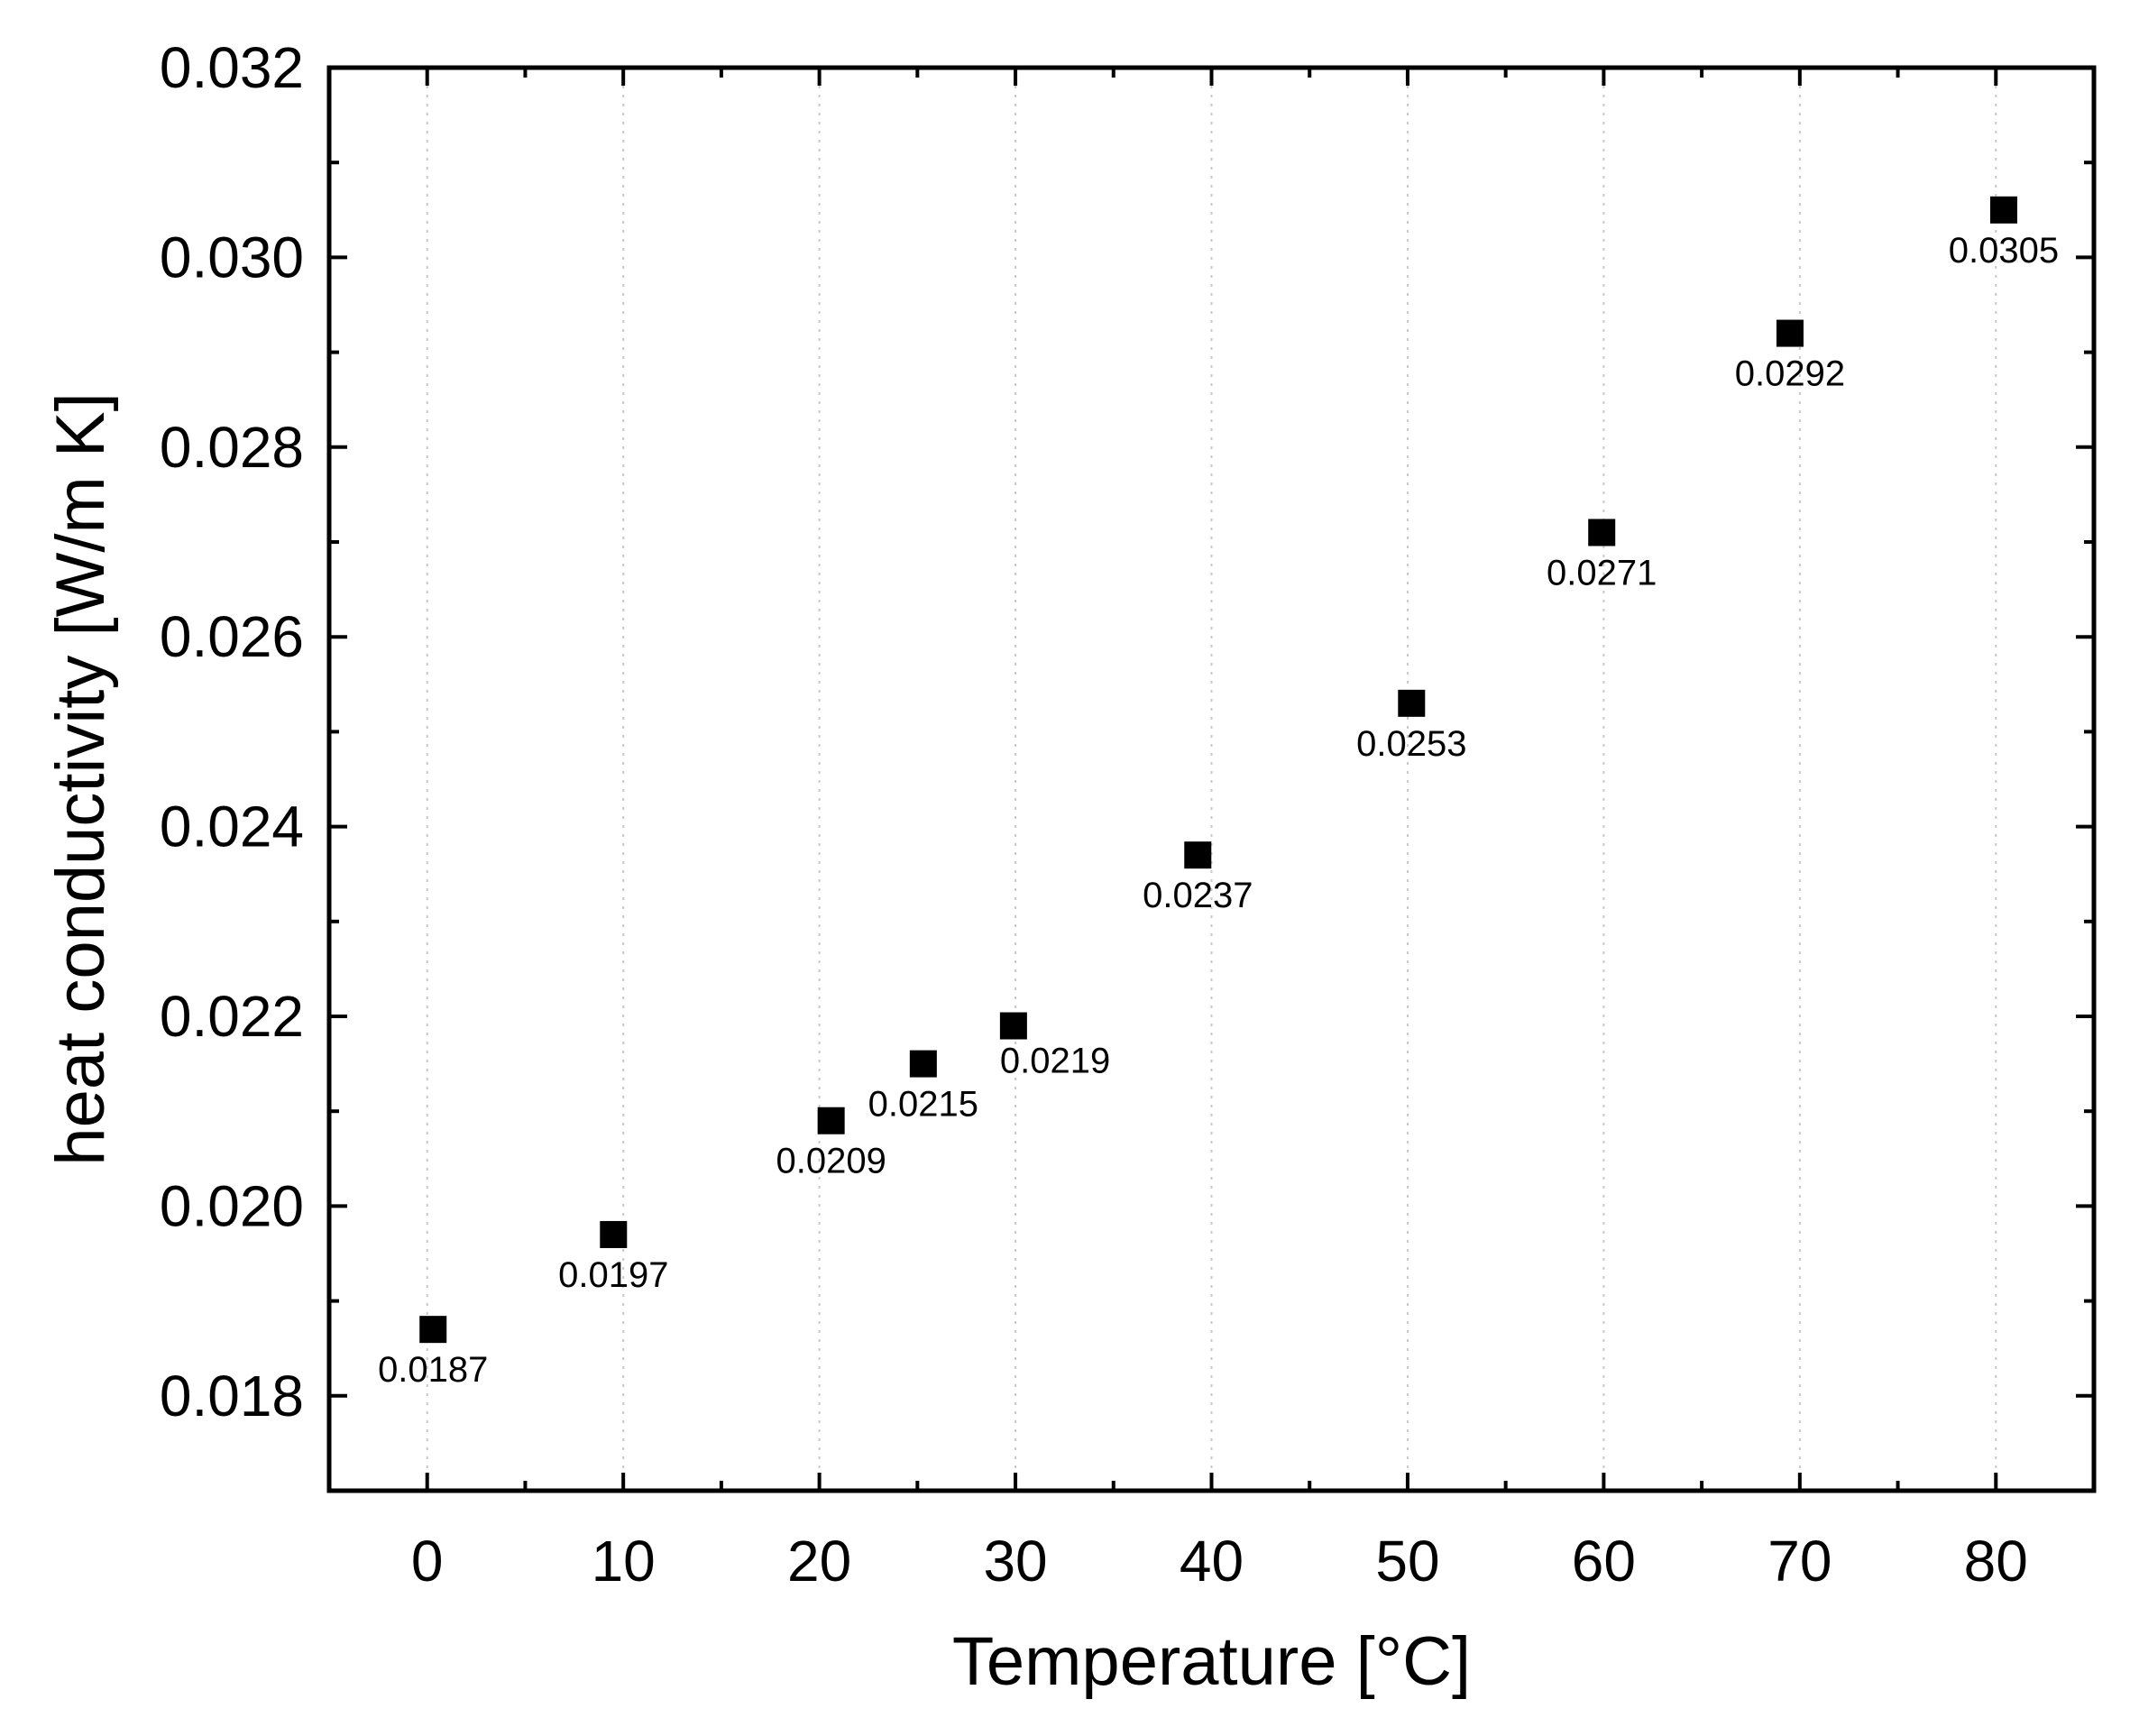 This screenshot has width=2130, height=1736. What do you see at coordinates (923, 1105) in the screenshot?
I see `data-label: 0.0215` at bounding box center [923, 1105].